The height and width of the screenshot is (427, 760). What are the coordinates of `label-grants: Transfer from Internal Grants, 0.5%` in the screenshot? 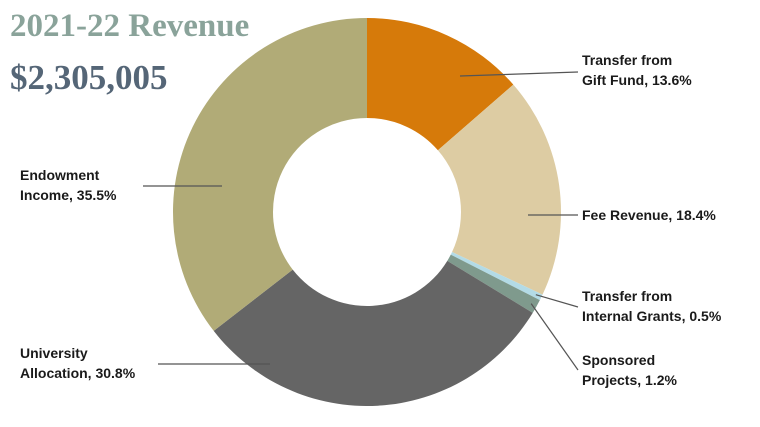 It's located at (652, 306).